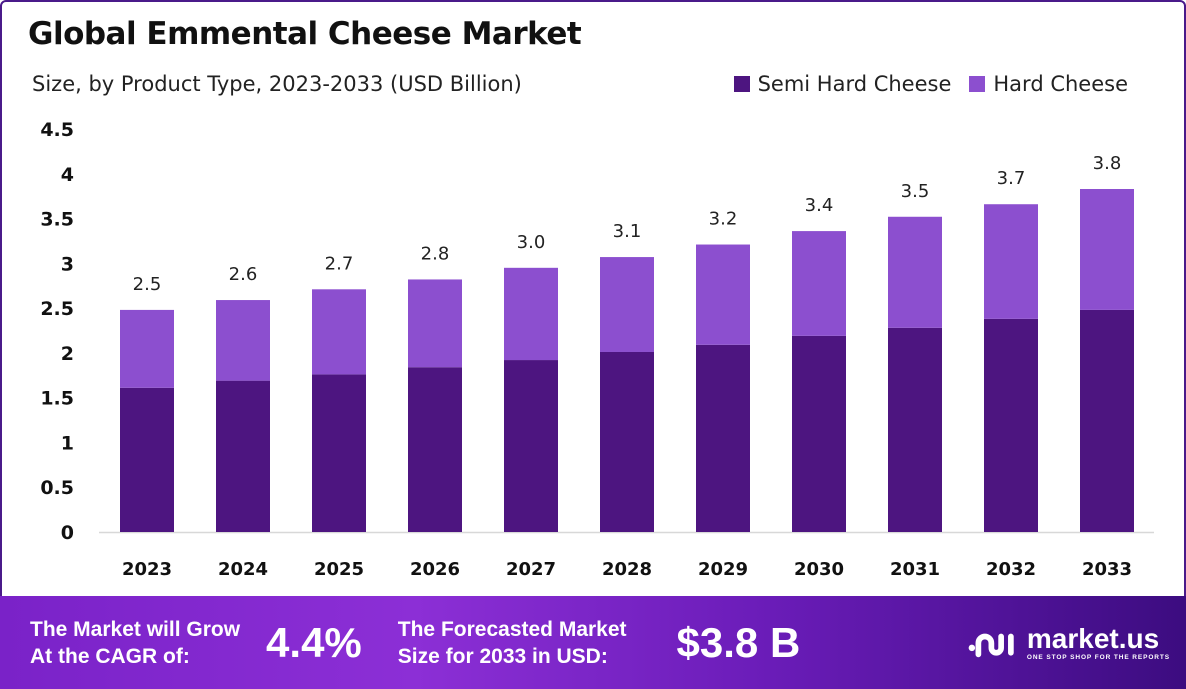  Describe the element at coordinates (314, 642) in the screenshot. I see `cagr-value: 4.4%` at that location.